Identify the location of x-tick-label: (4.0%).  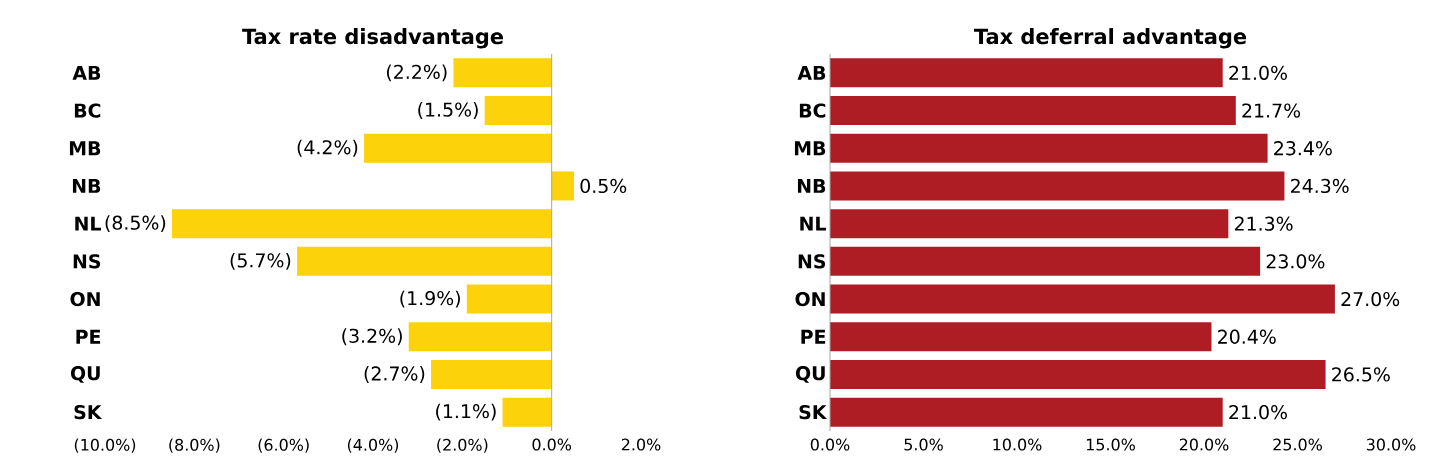
(373, 445).